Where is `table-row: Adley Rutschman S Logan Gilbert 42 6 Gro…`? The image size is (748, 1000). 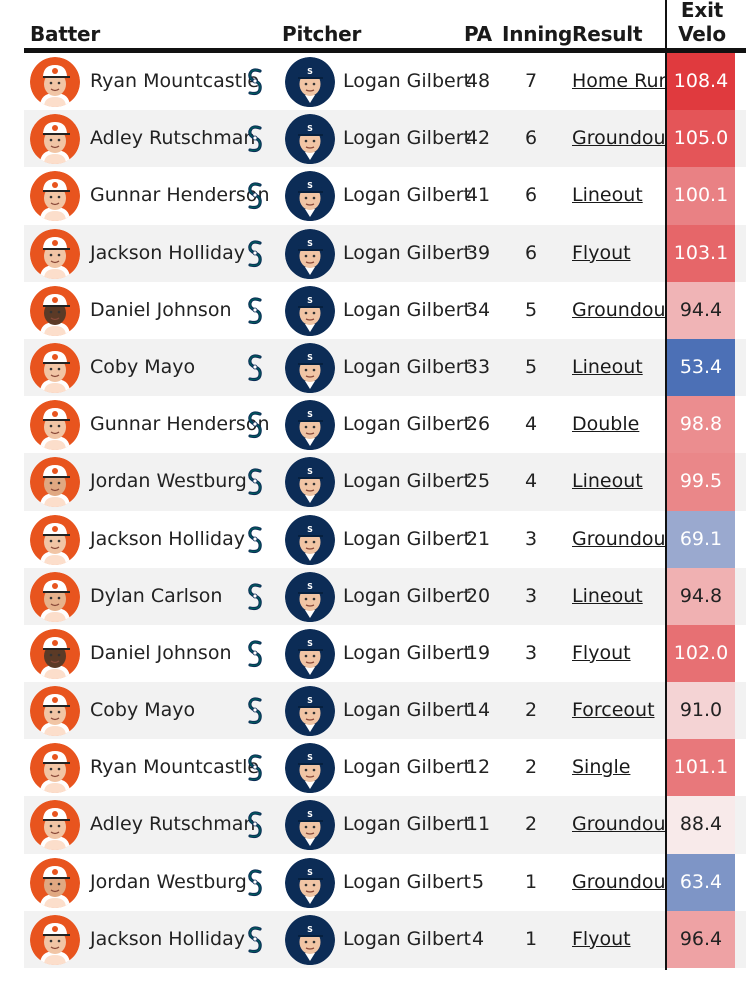
table-row: Adley Rutschman S Logan Gilbert 42 6 Gro… is located at coordinates (385, 139).